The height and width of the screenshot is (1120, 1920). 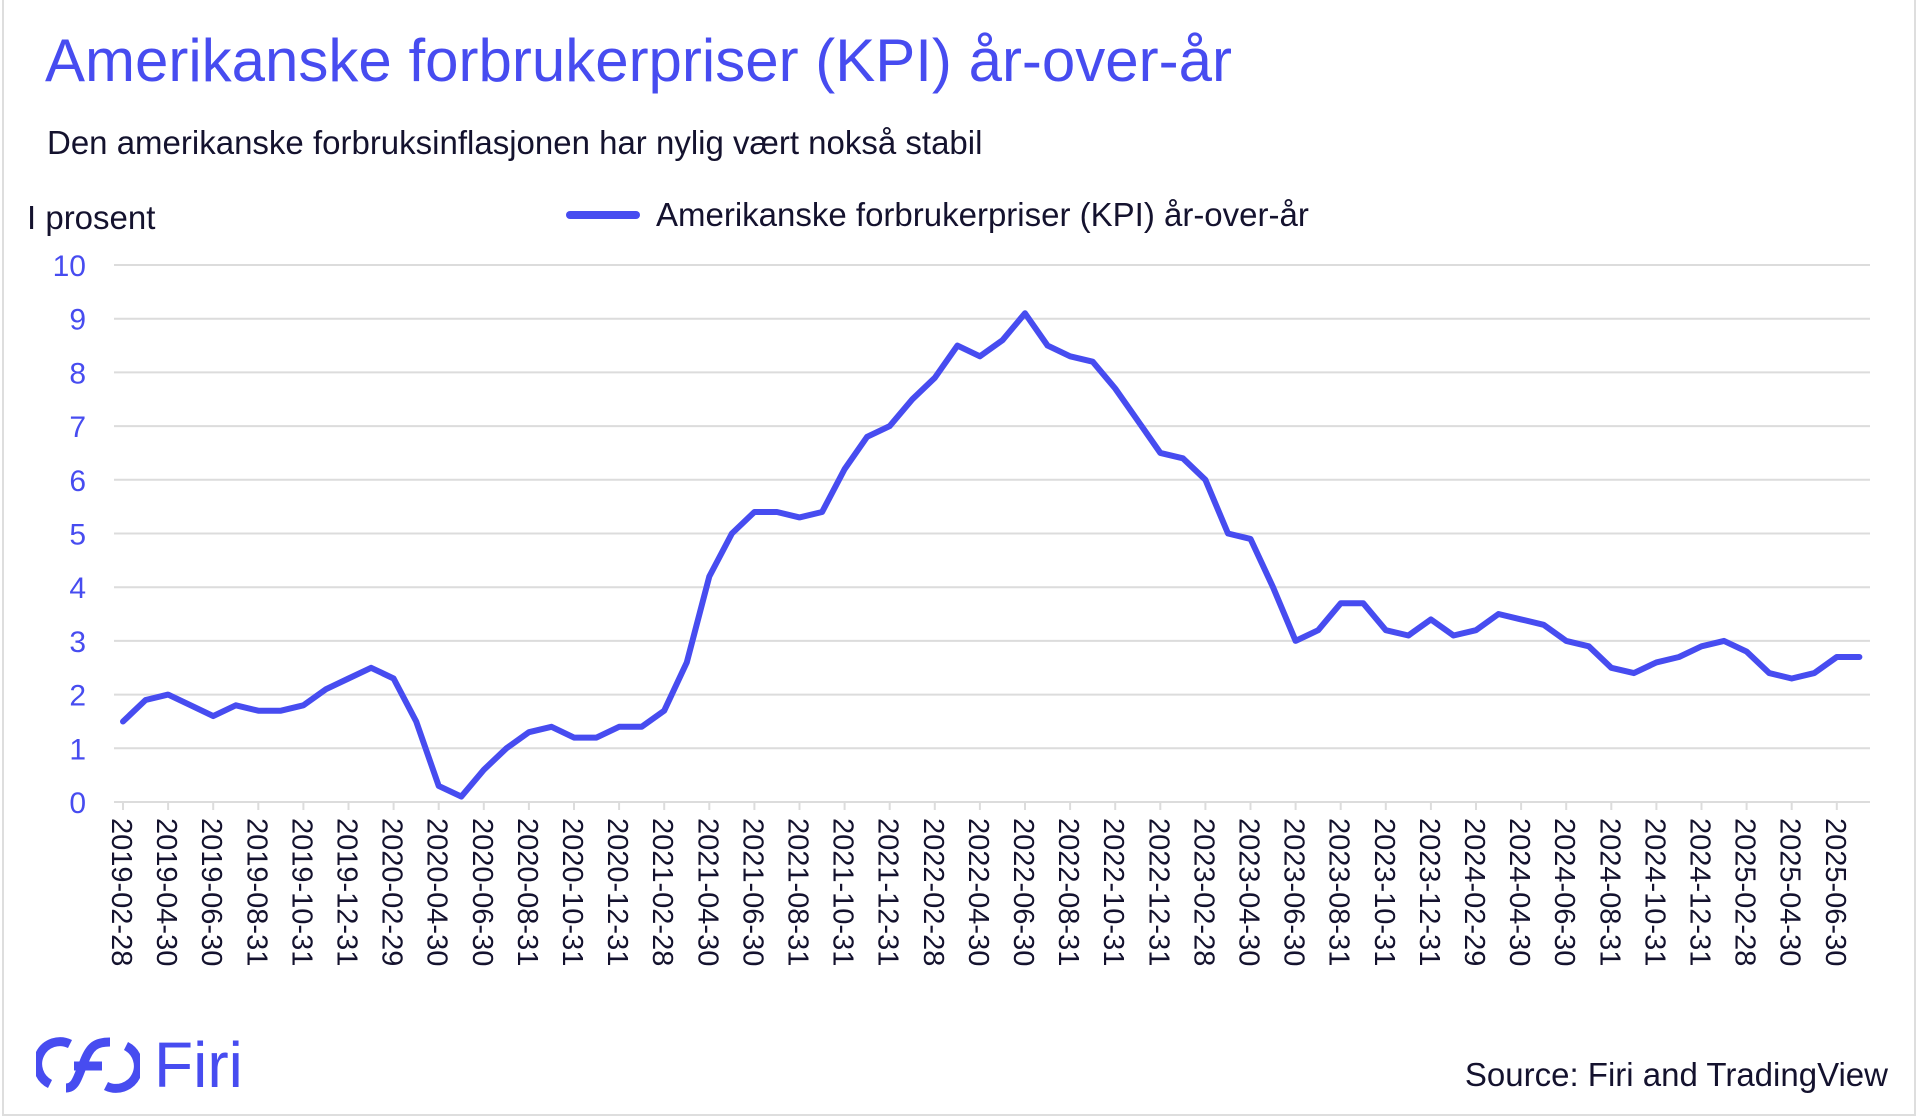 What do you see at coordinates (1700, 892) in the screenshot?
I see `x-tick-label: 2024-12-31` at bounding box center [1700, 892].